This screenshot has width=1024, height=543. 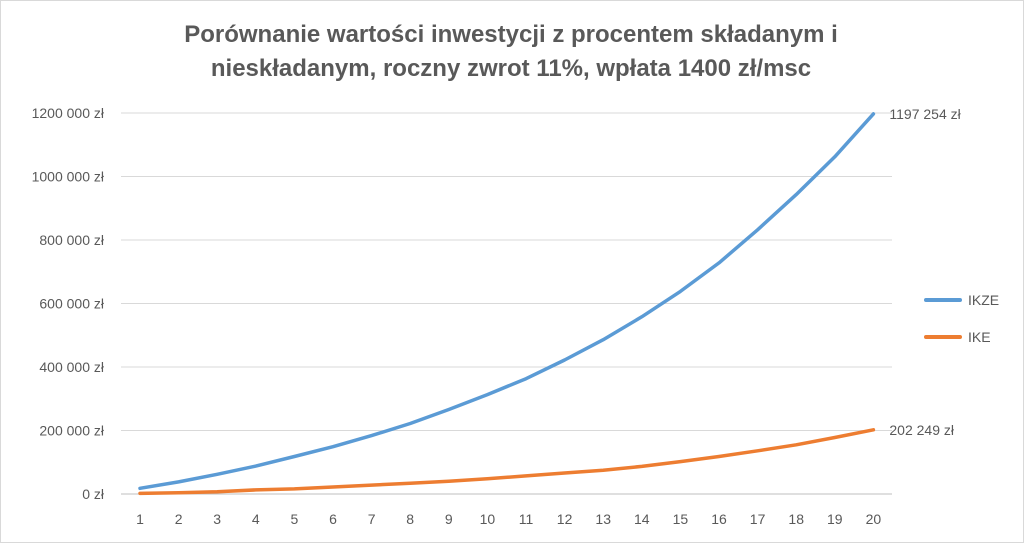 I want to click on legend-item-ikze: IKZE, so click(x=961, y=300).